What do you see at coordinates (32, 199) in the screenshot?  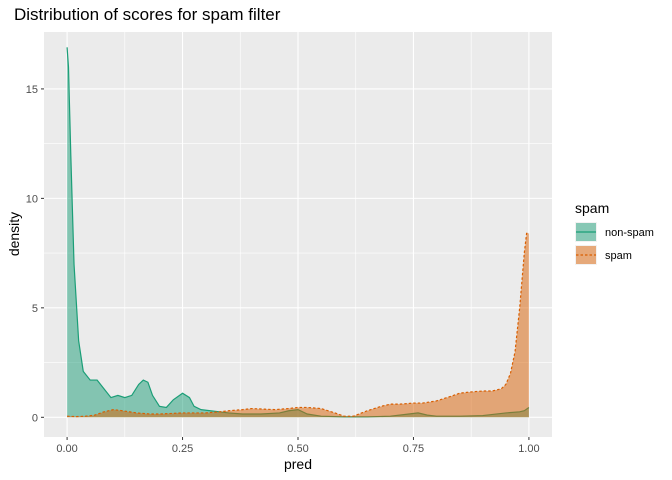 I see `y-tick-label: 10` at bounding box center [32, 199].